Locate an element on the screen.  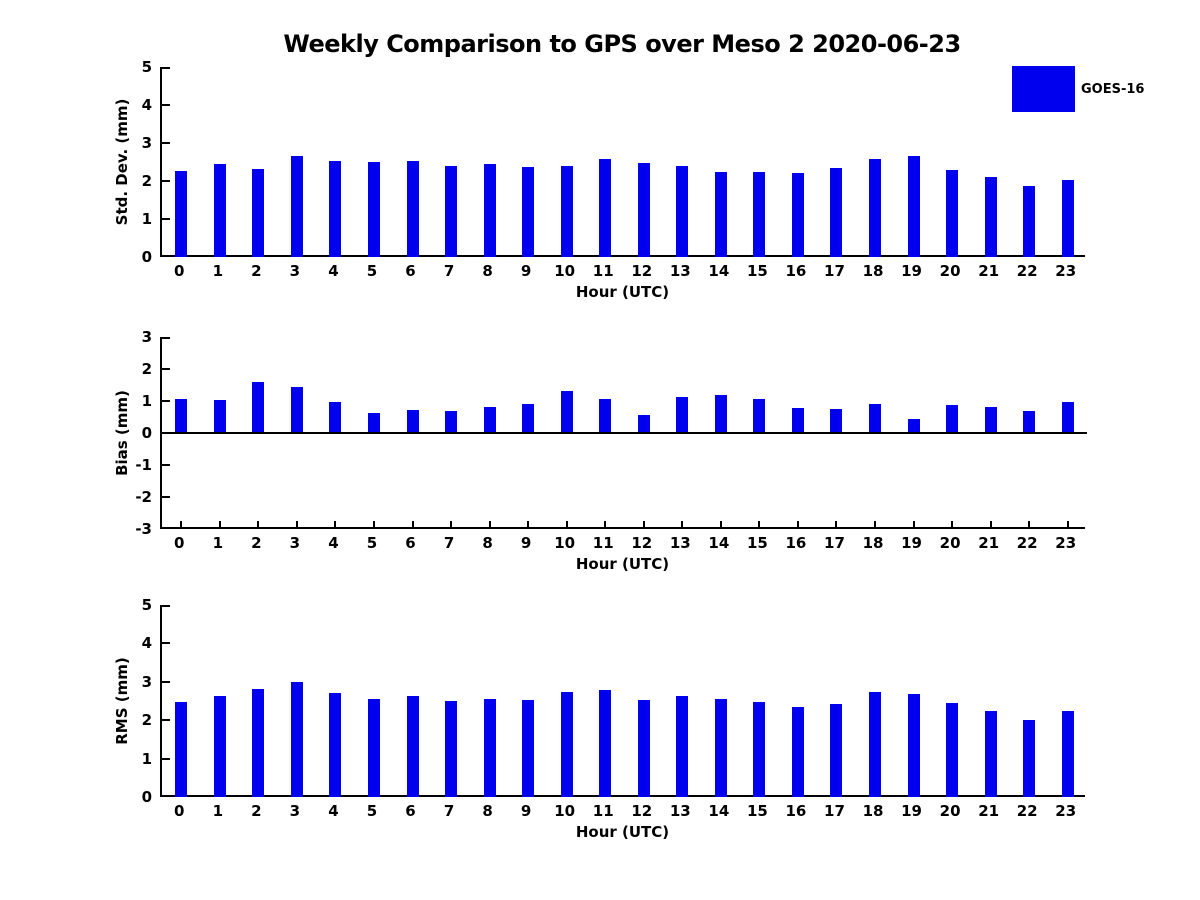
x-tick-label: 16 is located at coordinates (796, 543).